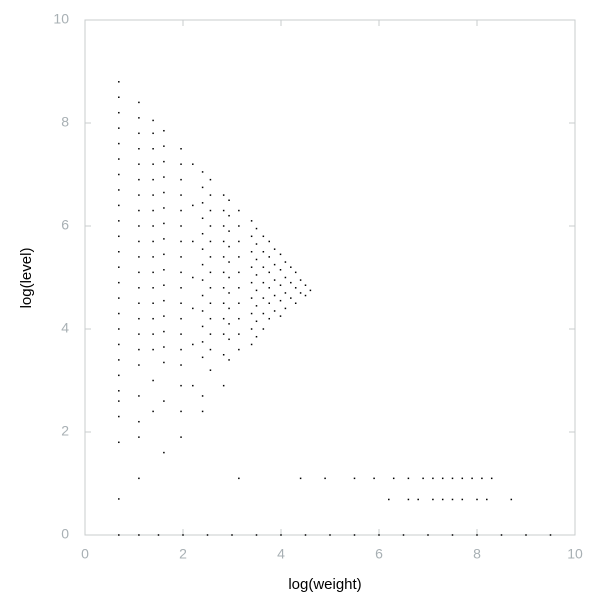  What do you see at coordinates (477, 554) in the screenshot?
I see `x-tick-label: 8` at bounding box center [477, 554].